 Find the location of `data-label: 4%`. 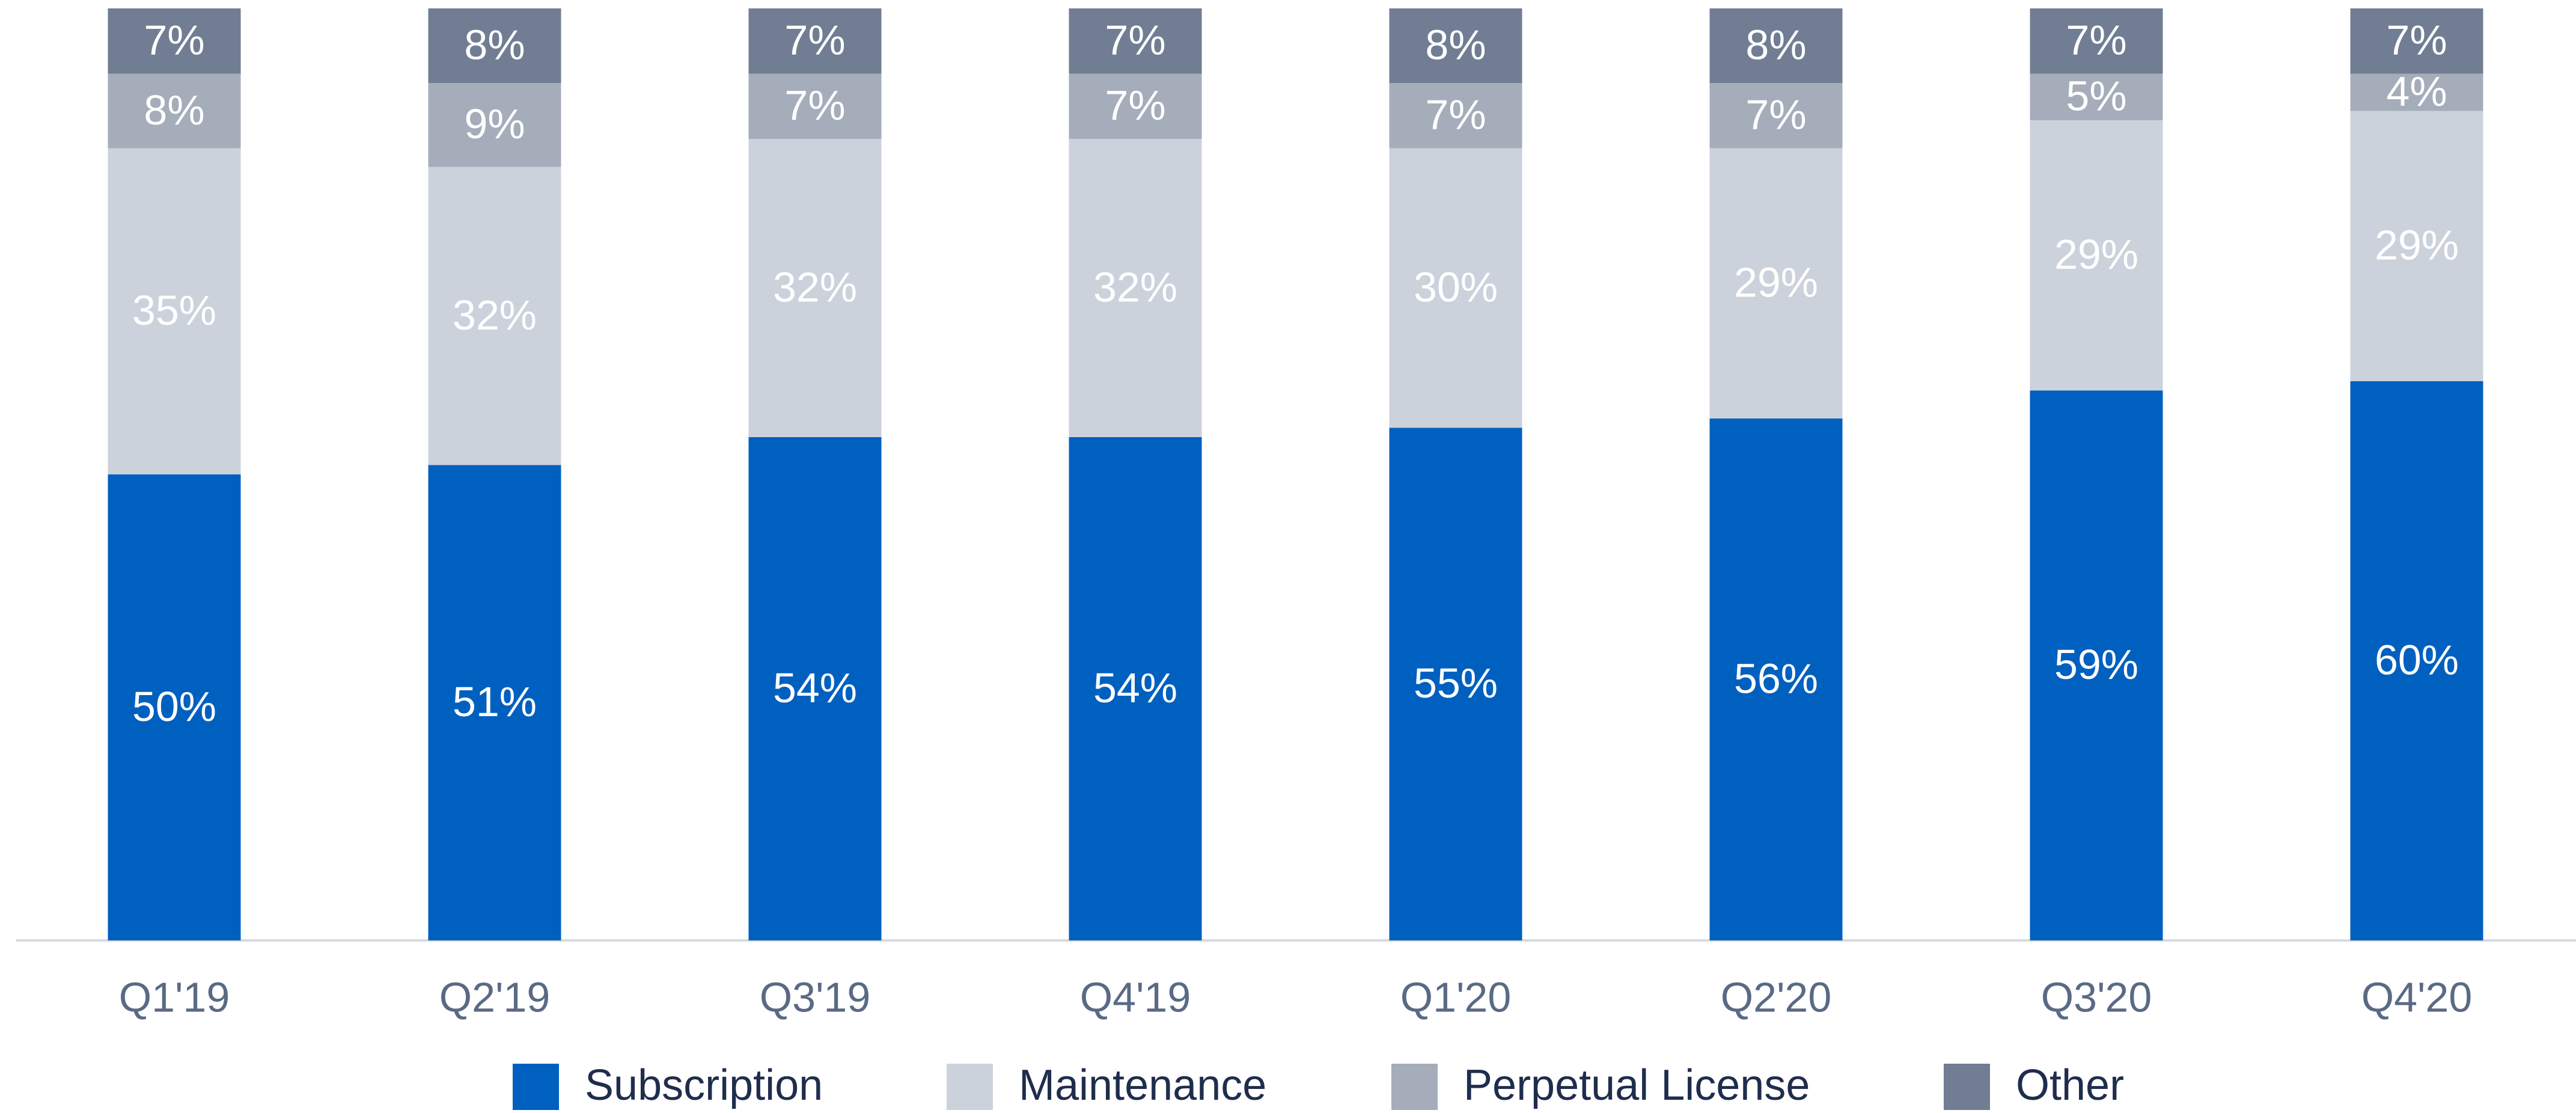

data-label: 4% is located at coordinates (2416, 92).